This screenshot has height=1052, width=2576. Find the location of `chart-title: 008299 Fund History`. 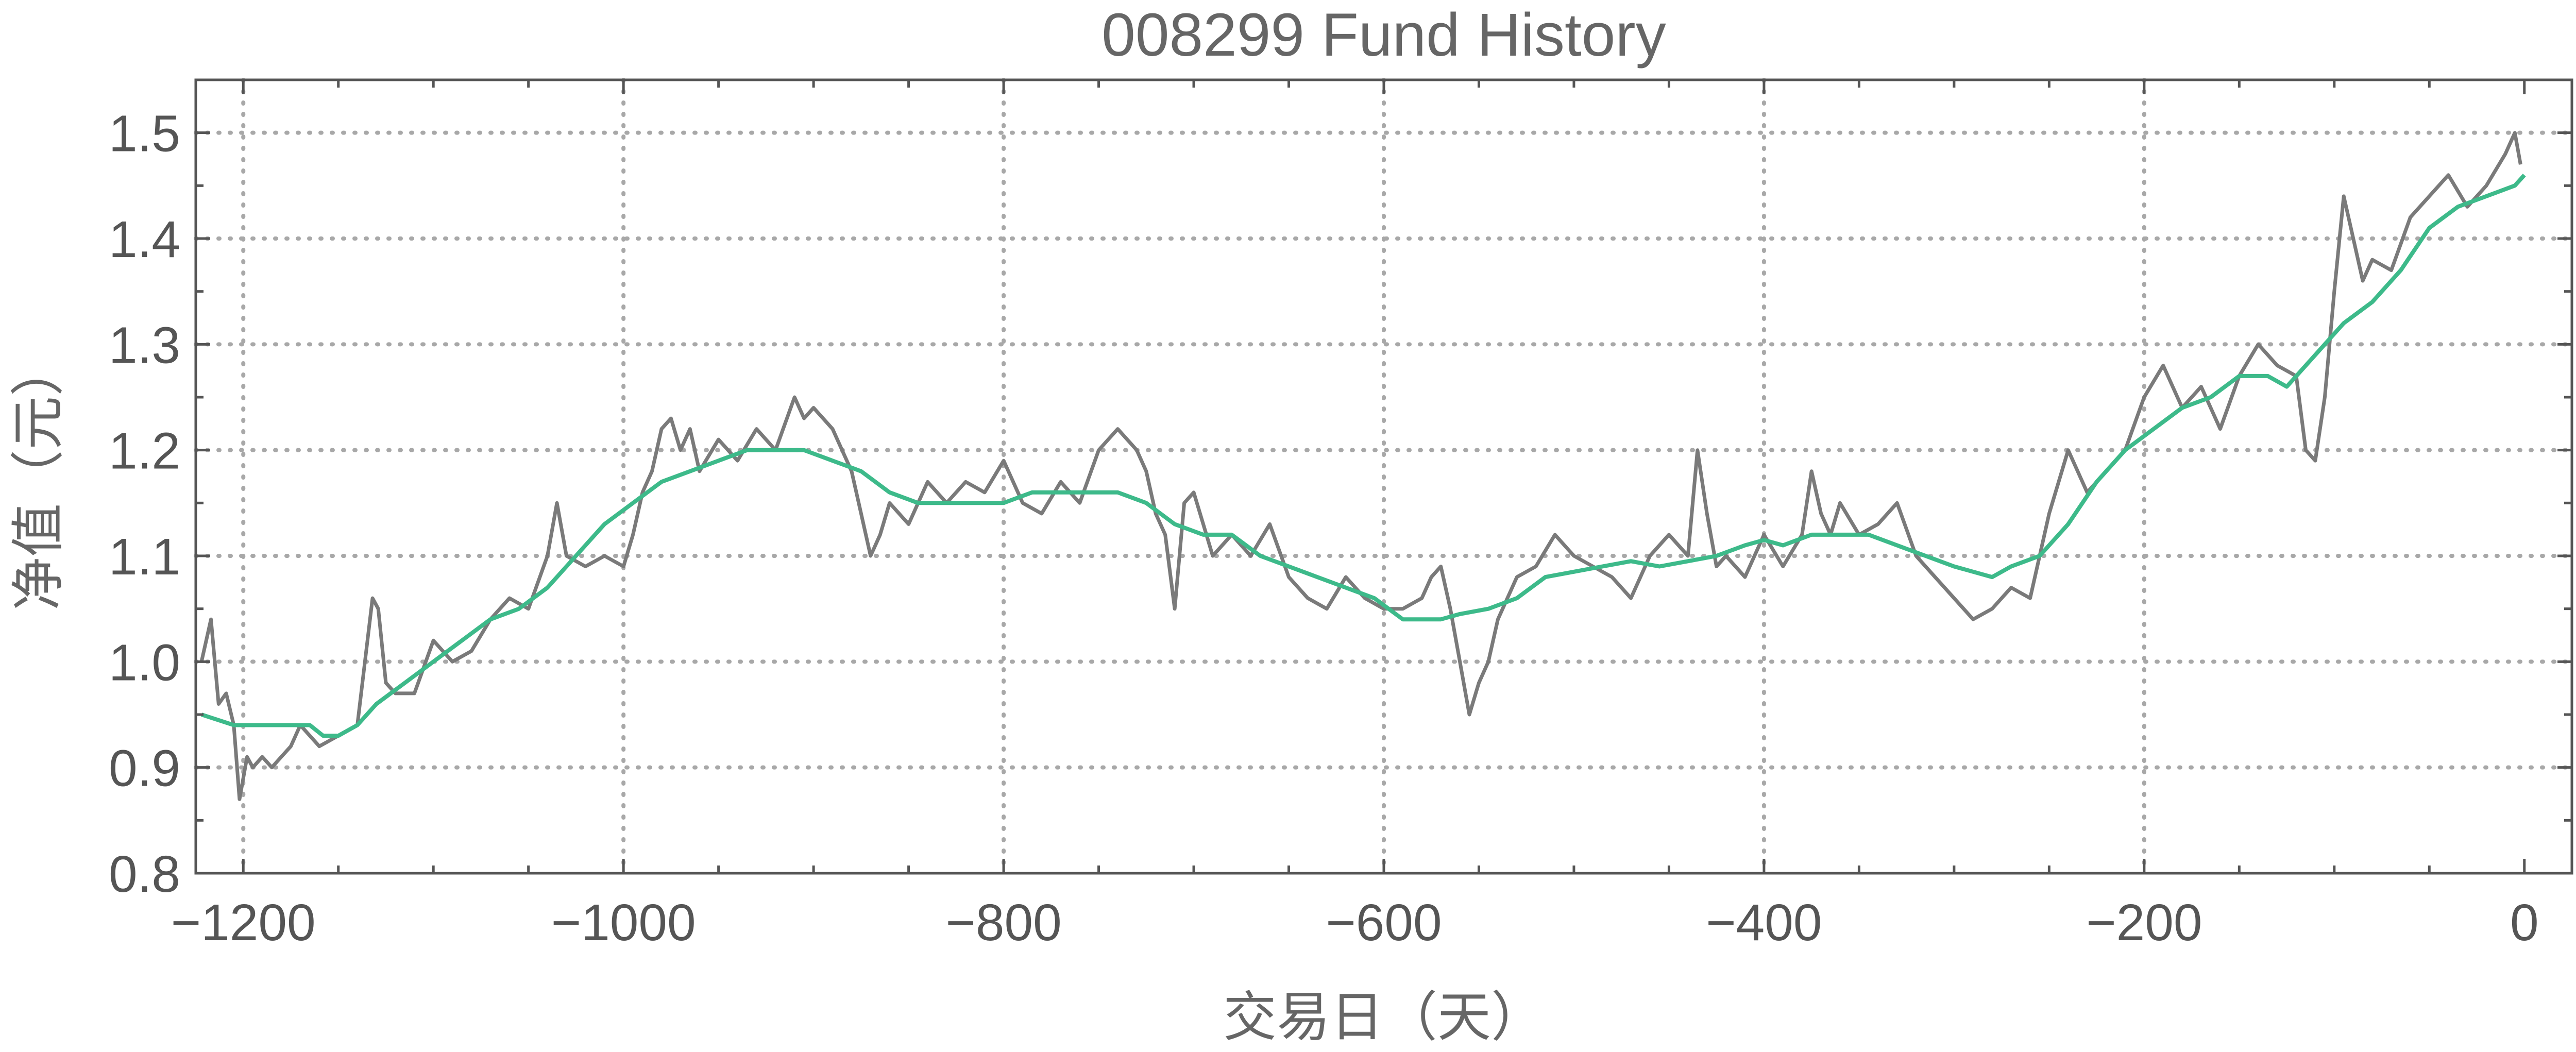

chart-title: 008299 Fund History is located at coordinates (1383, 35).